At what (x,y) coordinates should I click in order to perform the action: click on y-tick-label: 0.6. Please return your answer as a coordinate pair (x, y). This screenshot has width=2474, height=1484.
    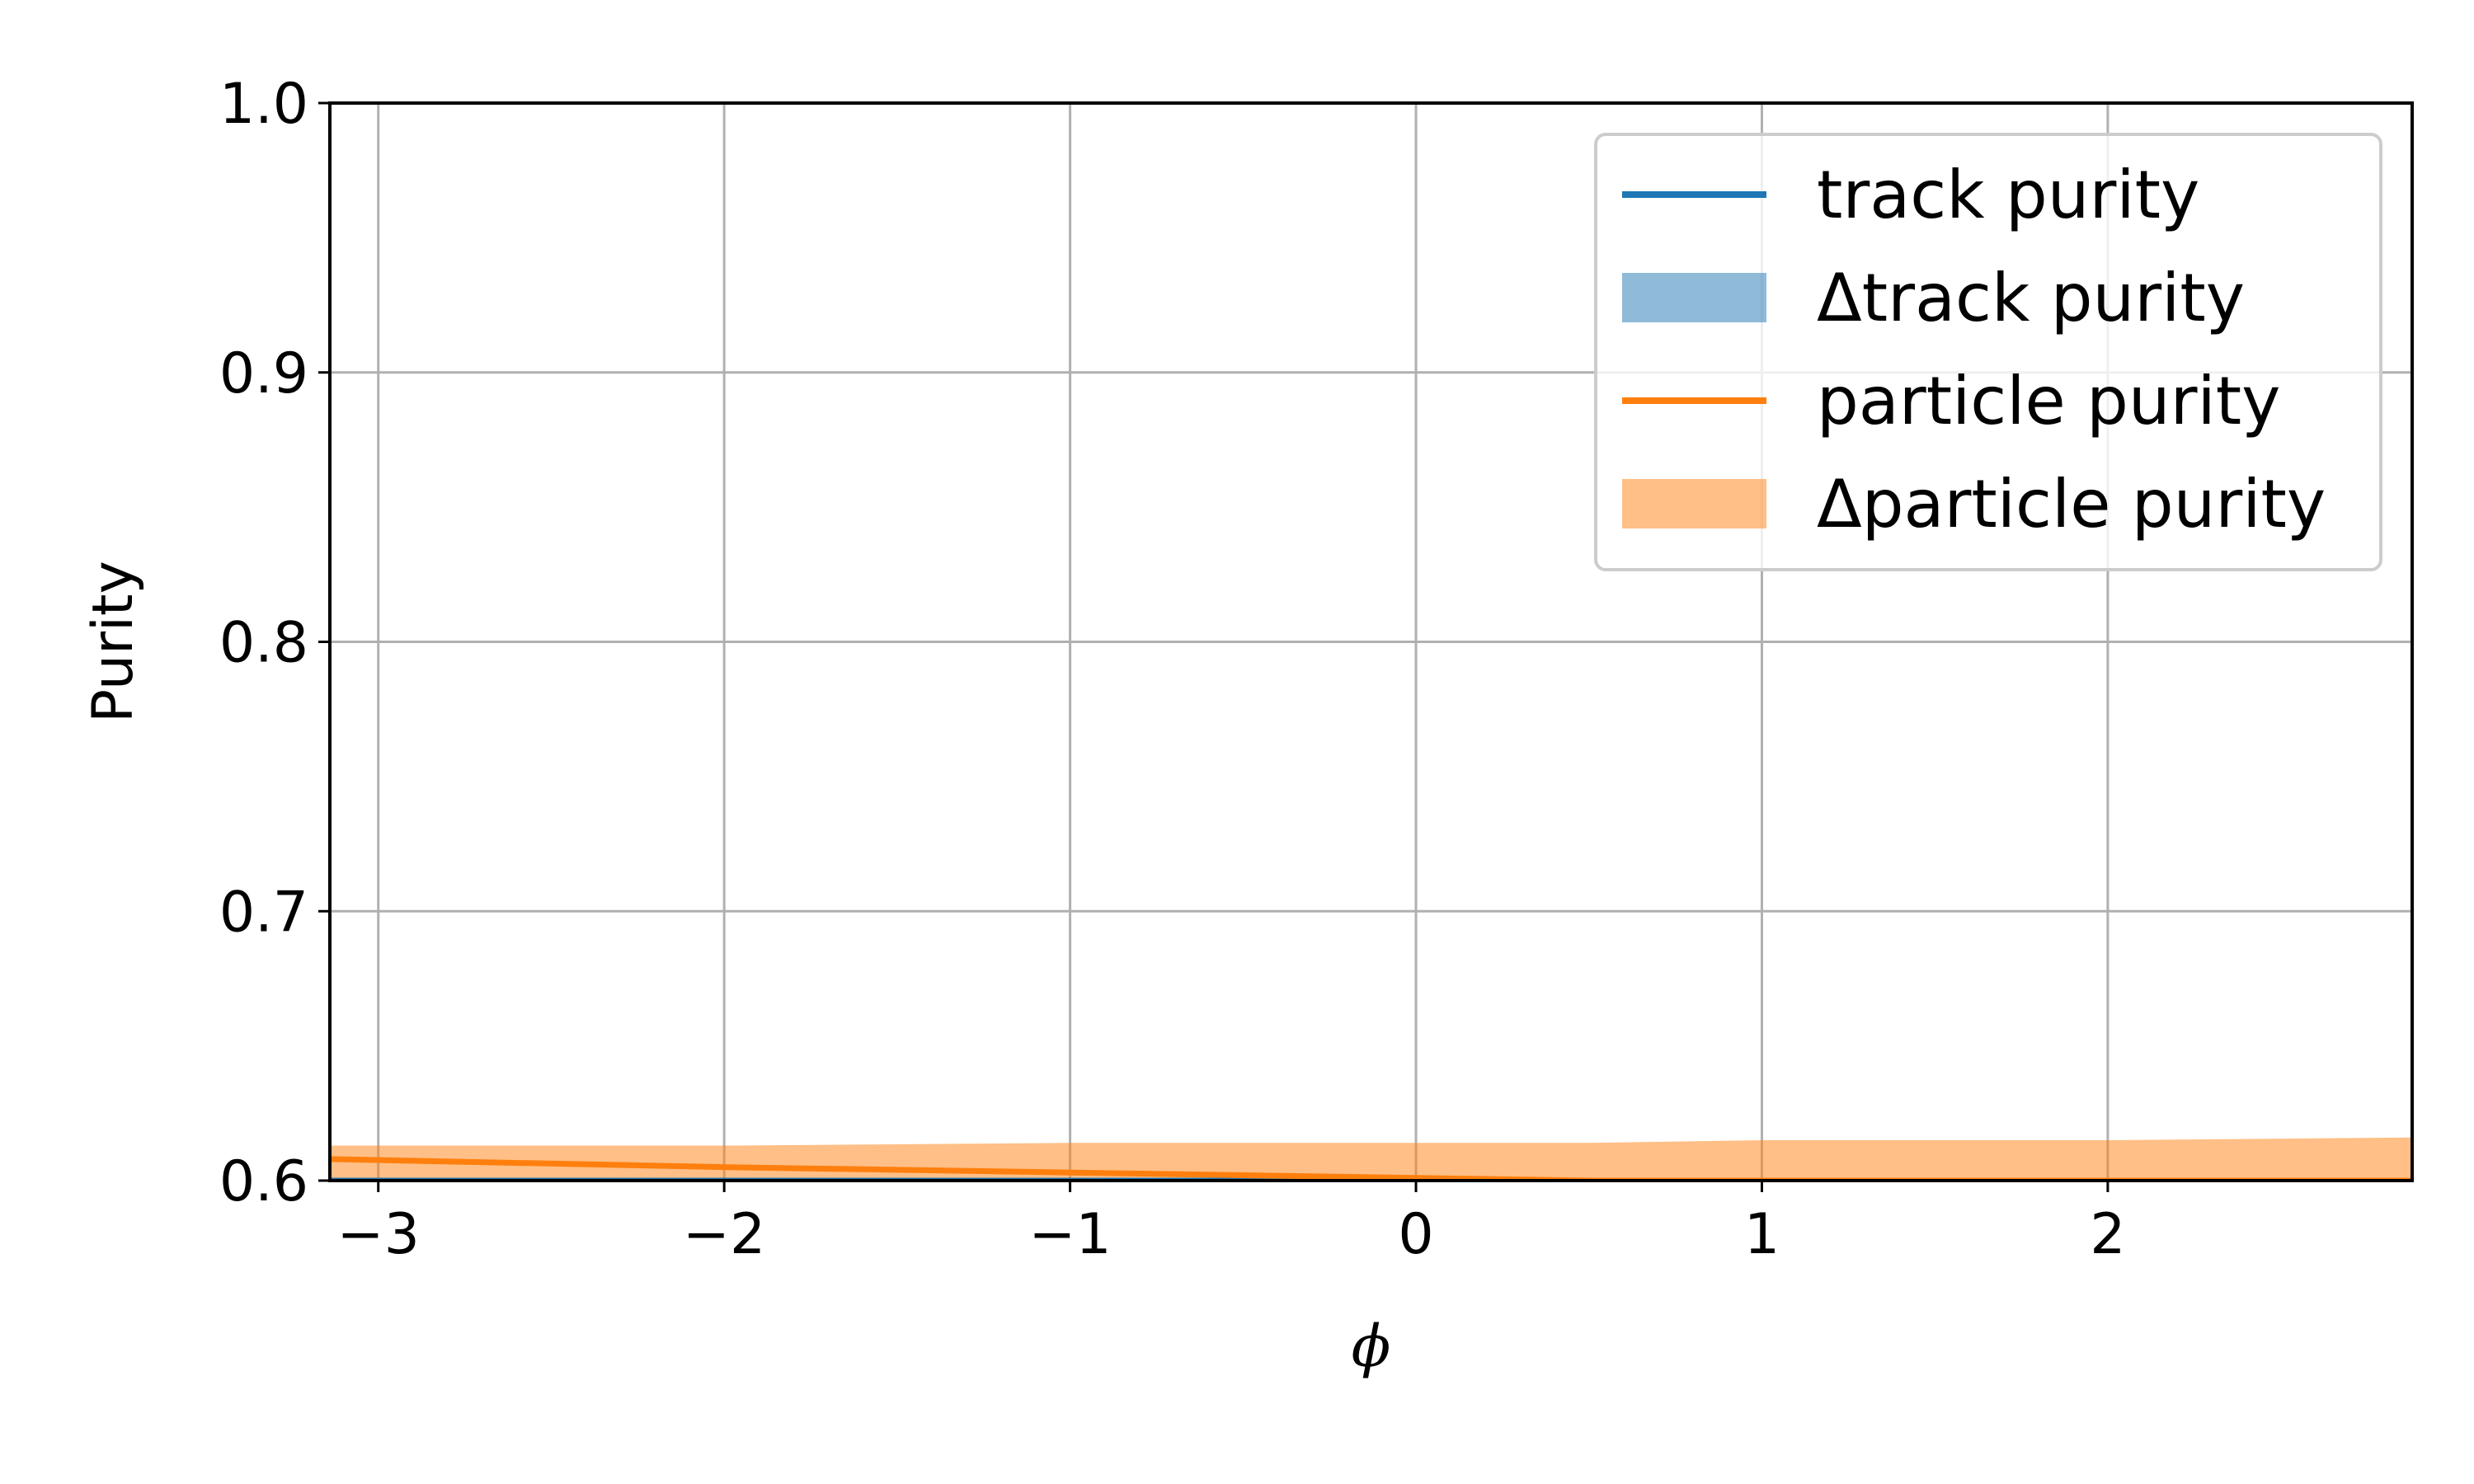
    Looking at the image, I should click on (263, 1181).